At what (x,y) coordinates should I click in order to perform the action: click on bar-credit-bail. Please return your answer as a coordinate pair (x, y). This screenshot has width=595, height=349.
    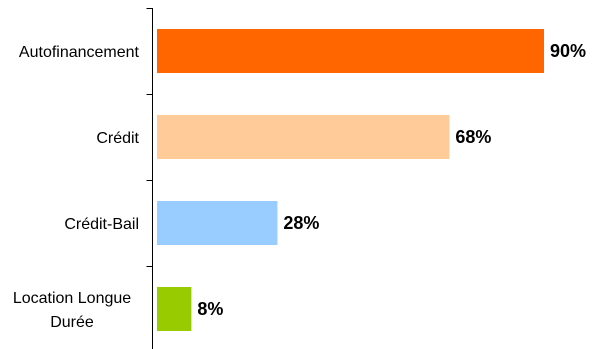
    Looking at the image, I should click on (217, 223).